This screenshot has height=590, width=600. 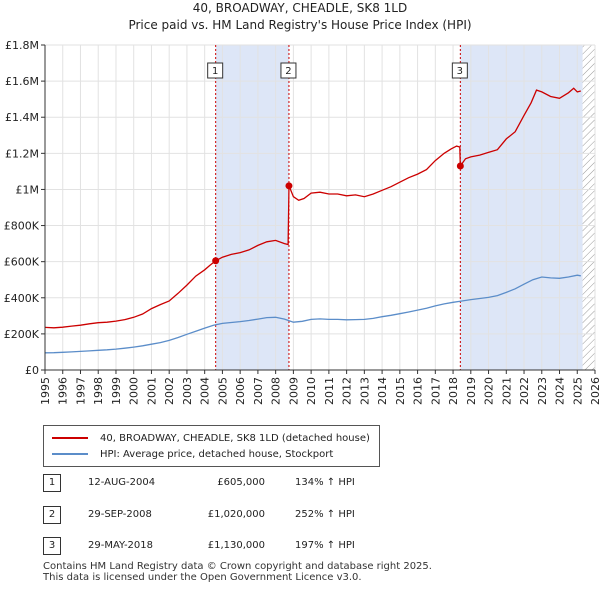 I want to click on y-tick-label: £1M, so click(x=28, y=189).